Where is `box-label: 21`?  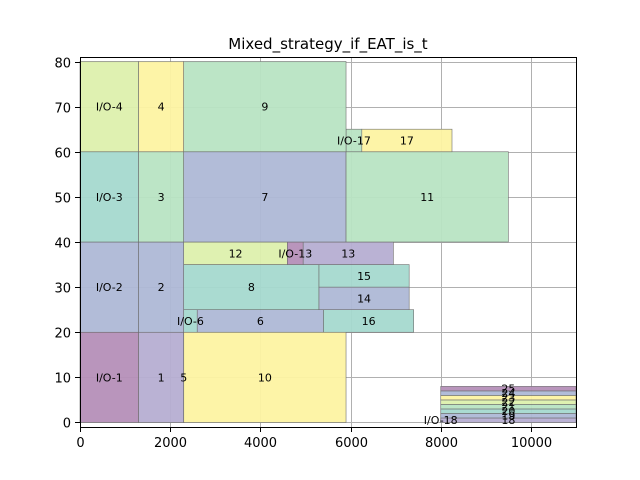
box-label: 21 is located at coordinates (508, 407).